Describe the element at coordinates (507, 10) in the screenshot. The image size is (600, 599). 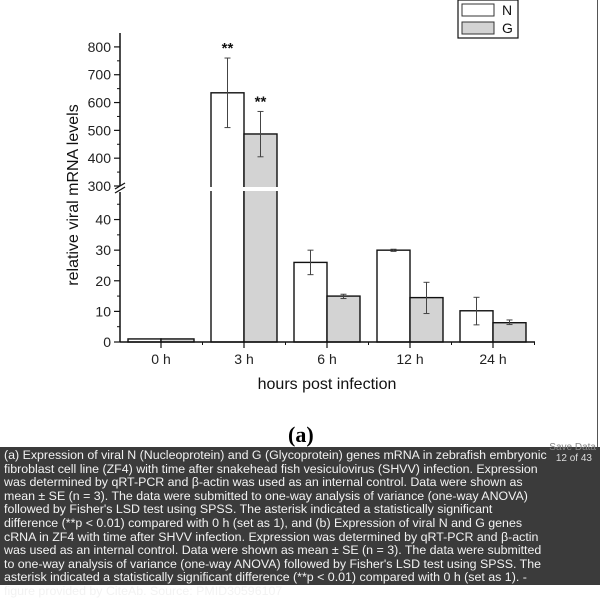
I see `legend-label-N: N` at that location.